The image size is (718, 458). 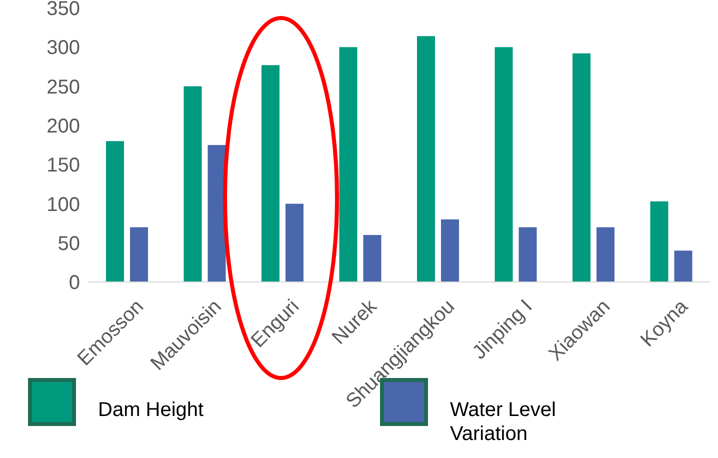 What do you see at coordinates (63, 10) in the screenshot?
I see `y-tick-label: 350` at bounding box center [63, 10].